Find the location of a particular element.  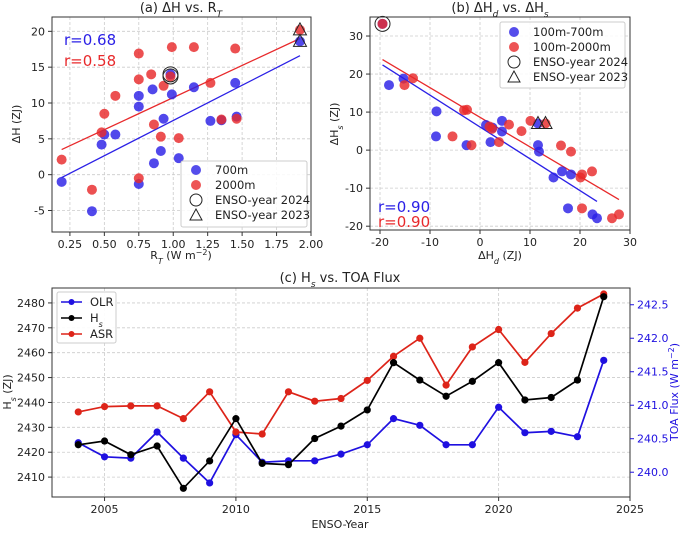

x-tick-label: 1.50 is located at coordinates (242, 244).